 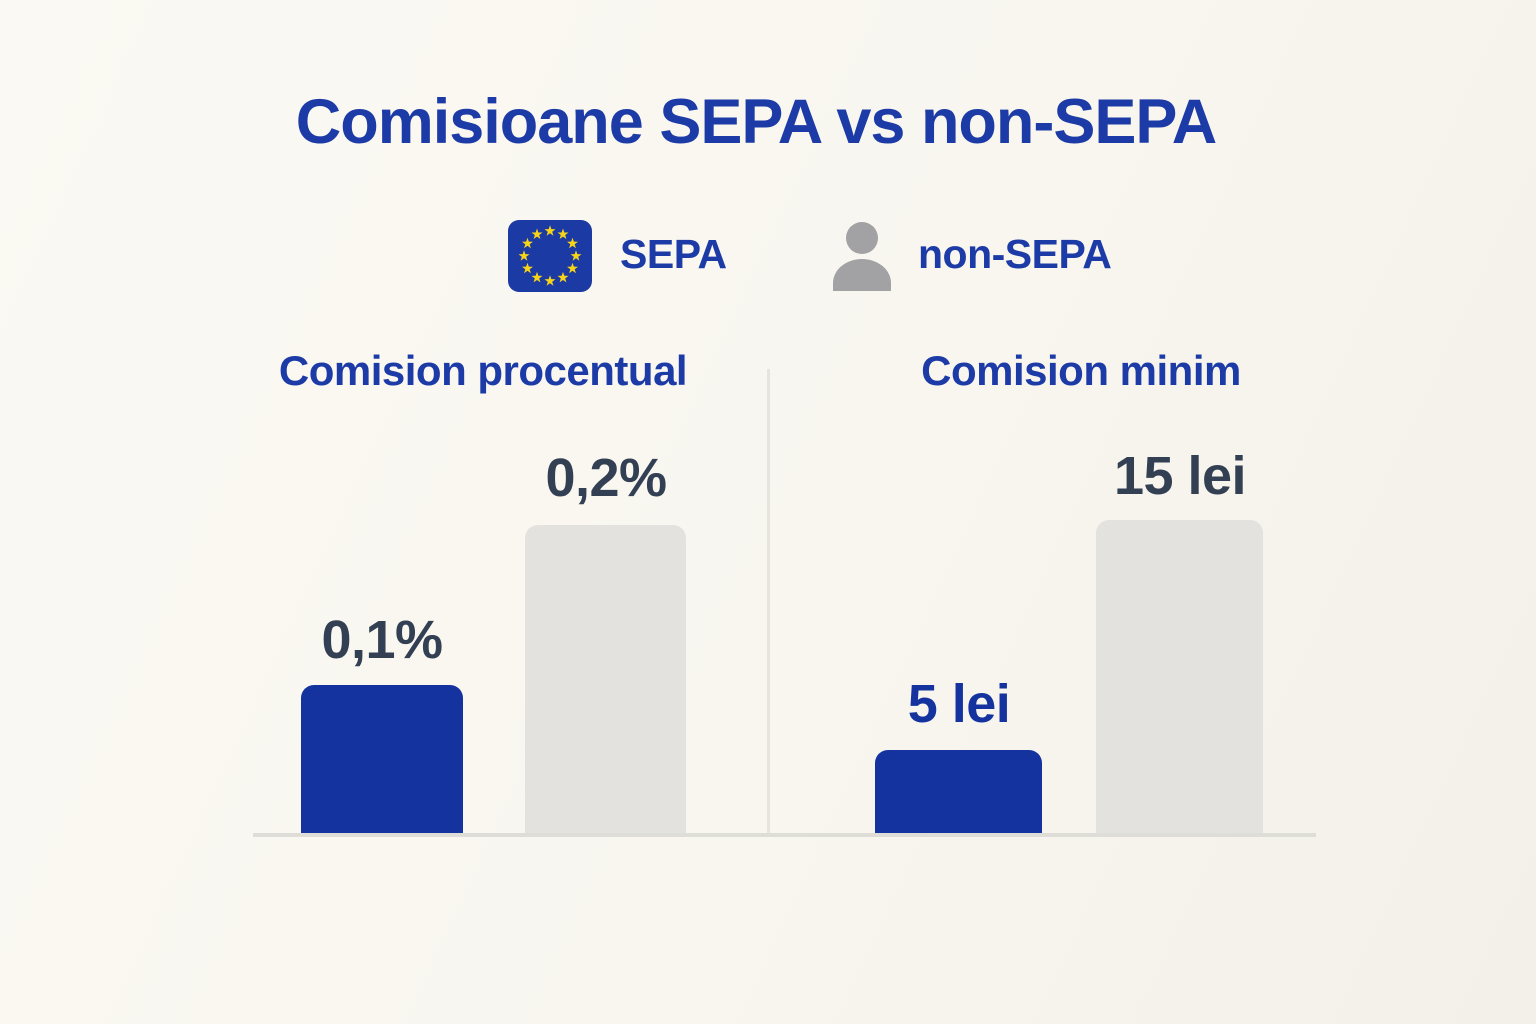 What do you see at coordinates (756, 122) in the screenshot?
I see `chart-title: Comisioane SEPA vs non-SEPA` at bounding box center [756, 122].